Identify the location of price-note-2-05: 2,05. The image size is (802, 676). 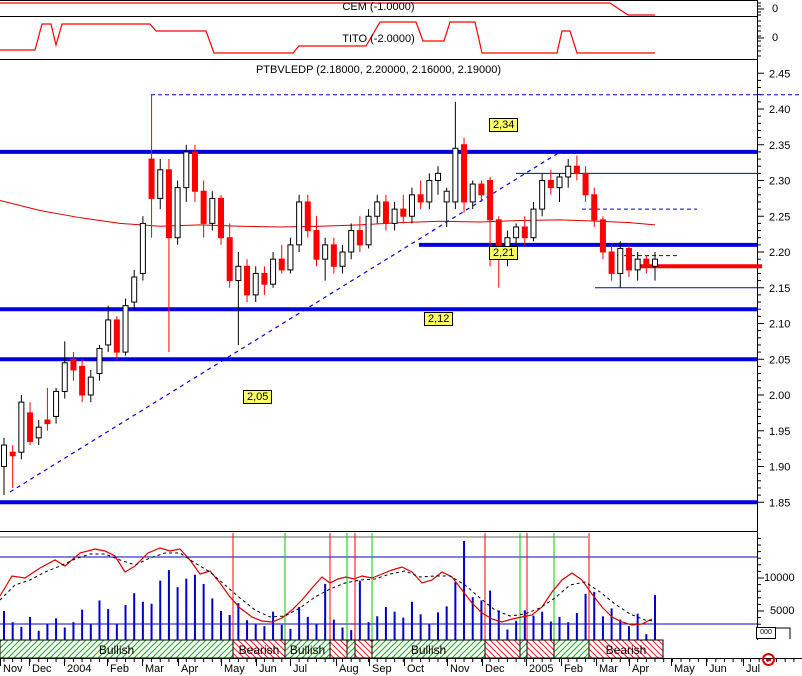
(258, 397).